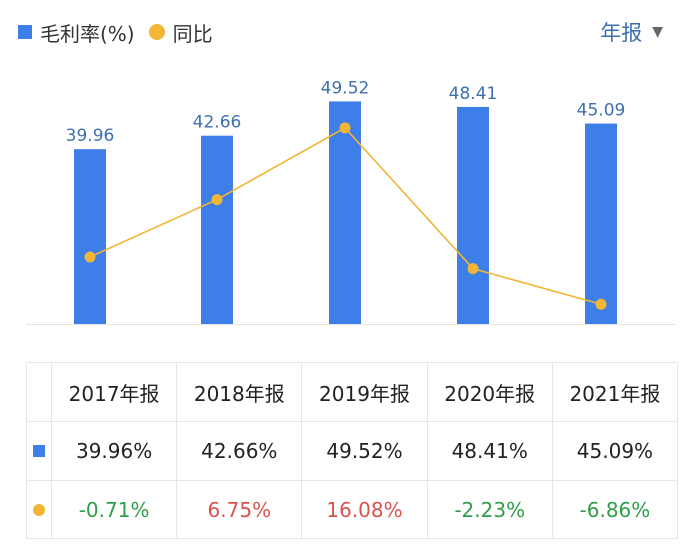  Describe the element at coordinates (39, 392) in the screenshot. I see `header-marker-cell` at that location.